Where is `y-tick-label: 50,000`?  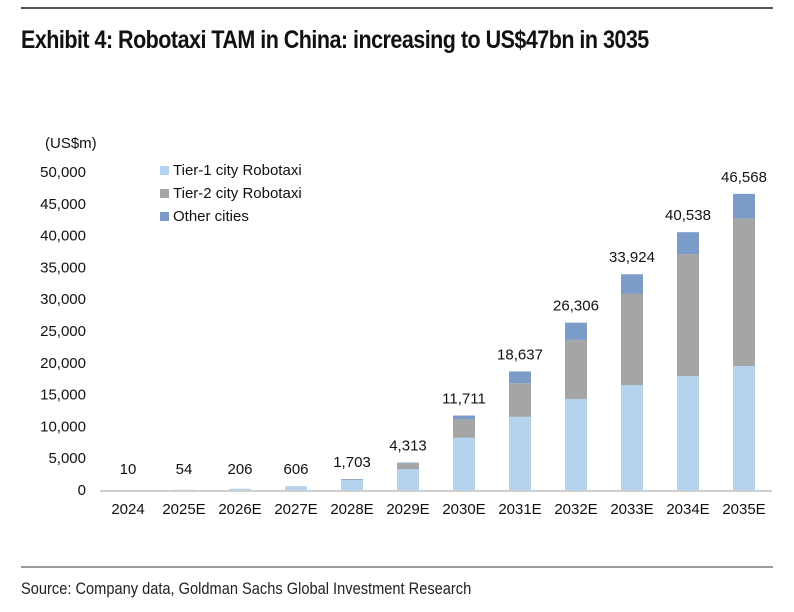 y-tick-label: 50,000 is located at coordinates (63, 172).